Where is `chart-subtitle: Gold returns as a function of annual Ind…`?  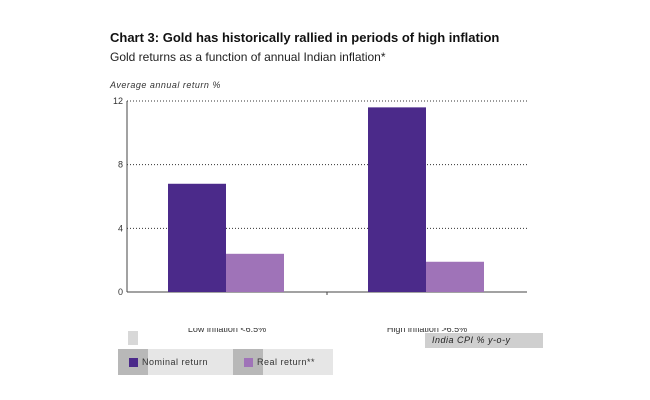
chart-subtitle: Gold returns as a function of annual Ind… is located at coordinates (248, 57).